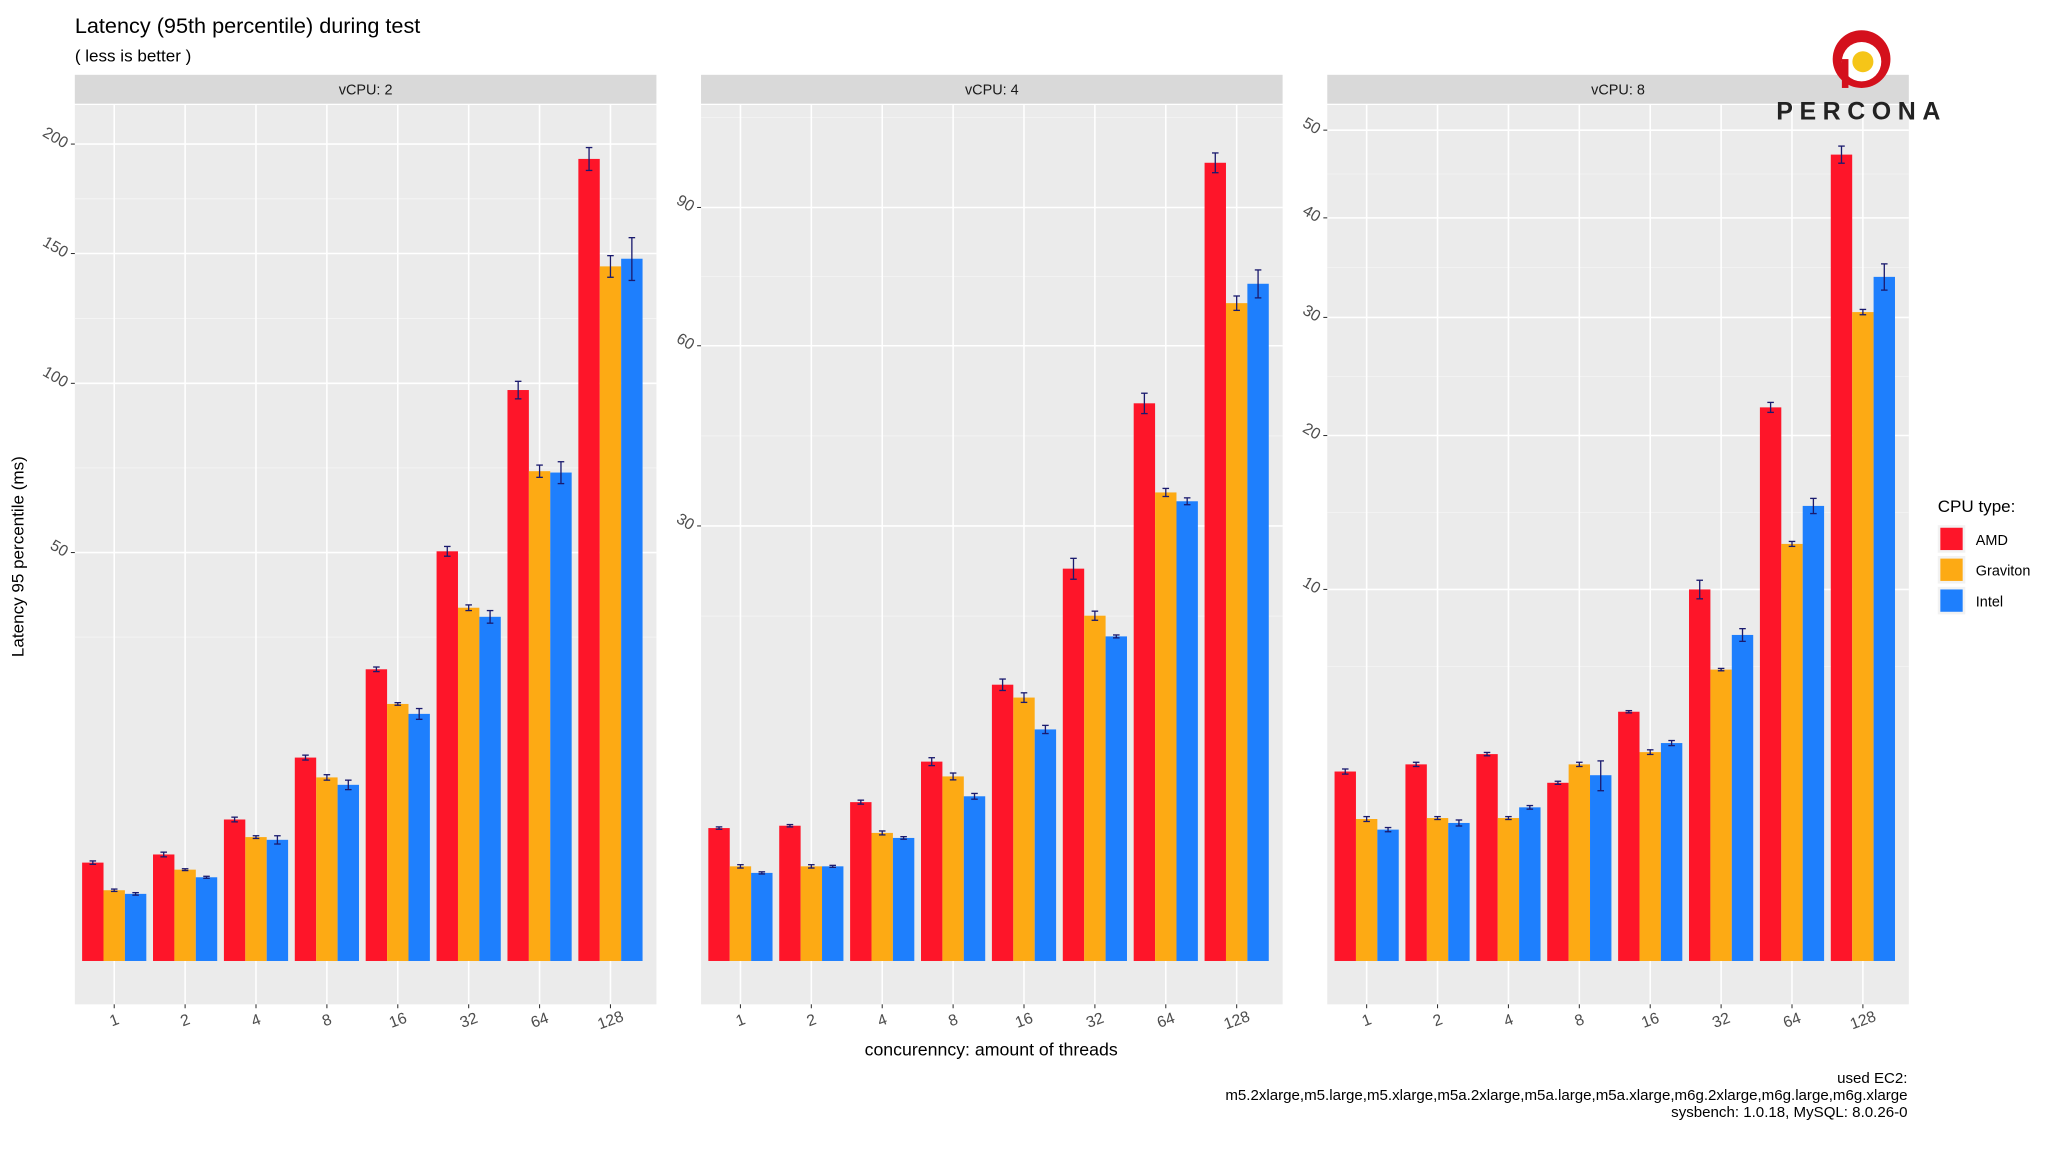 The image size is (2048, 1152). What do you see at coordinates (1983, 569) in the screenshot?
I see `legend-item-graviton: Graviton` at bounding box center [1983, 569].